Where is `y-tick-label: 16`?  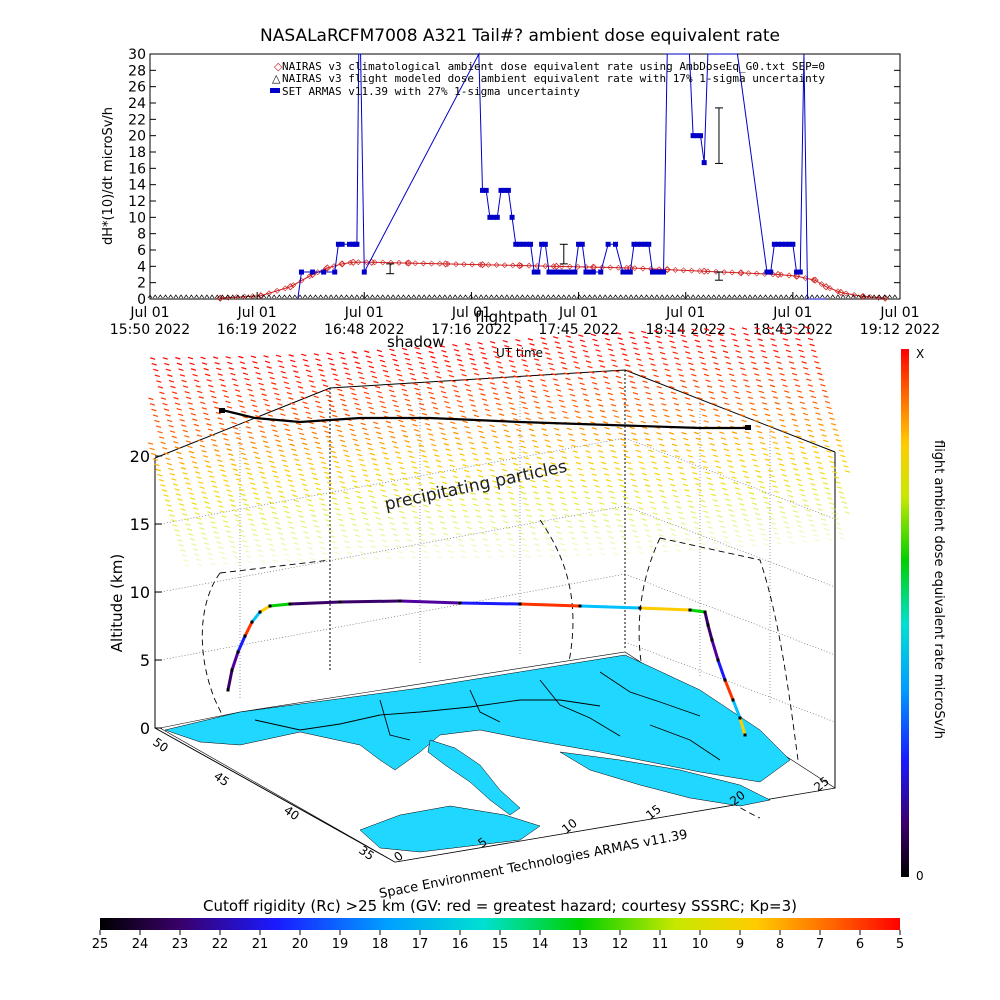
y-tick-label: 16 is located at coordinates (137, 169).